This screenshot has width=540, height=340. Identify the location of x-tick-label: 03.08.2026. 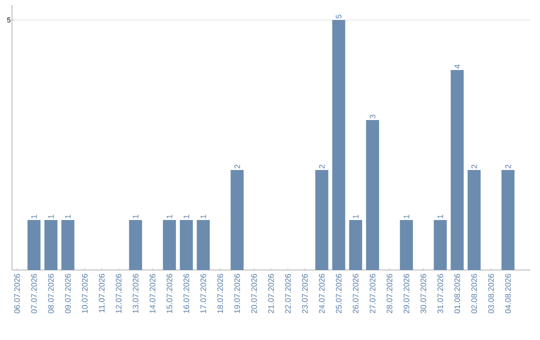
(491, 294).